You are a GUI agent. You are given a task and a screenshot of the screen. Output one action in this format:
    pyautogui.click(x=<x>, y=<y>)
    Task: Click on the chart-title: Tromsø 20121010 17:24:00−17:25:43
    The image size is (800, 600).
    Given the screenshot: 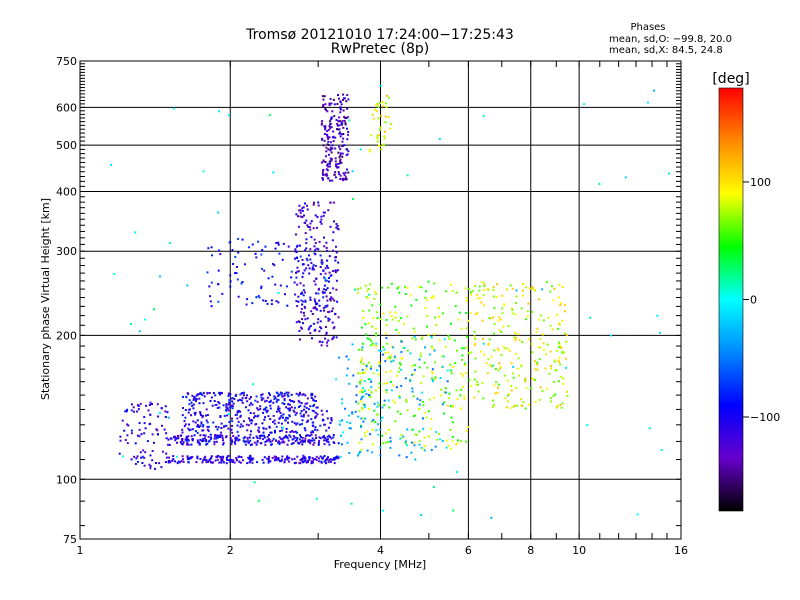 What is the action you would take?
    pyautogui.click(x=379, y=35)
    